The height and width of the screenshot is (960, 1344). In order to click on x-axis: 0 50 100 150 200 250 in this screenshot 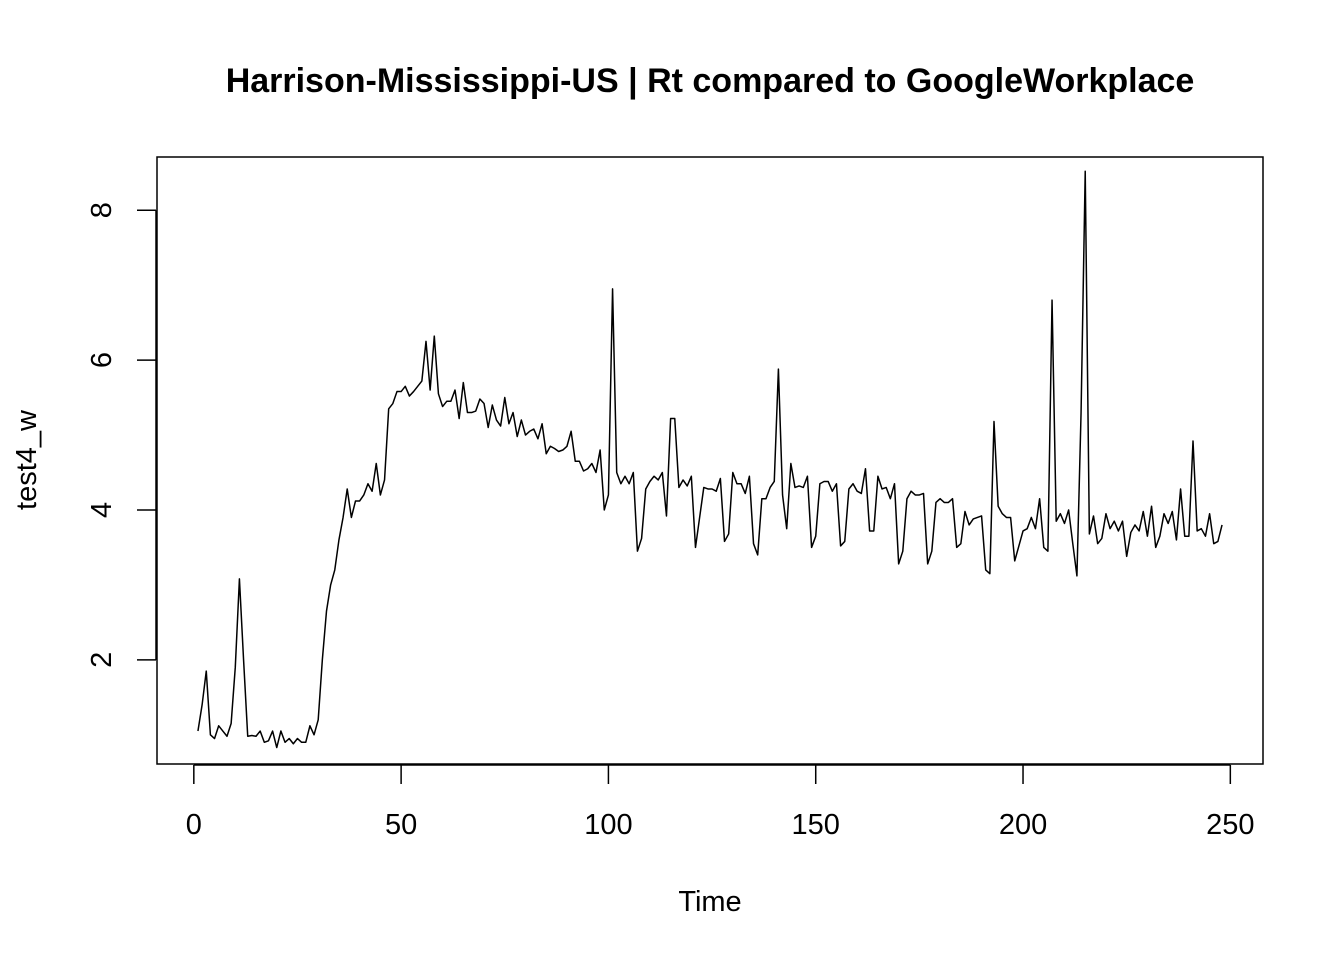, I will do `click(720, 802)`.